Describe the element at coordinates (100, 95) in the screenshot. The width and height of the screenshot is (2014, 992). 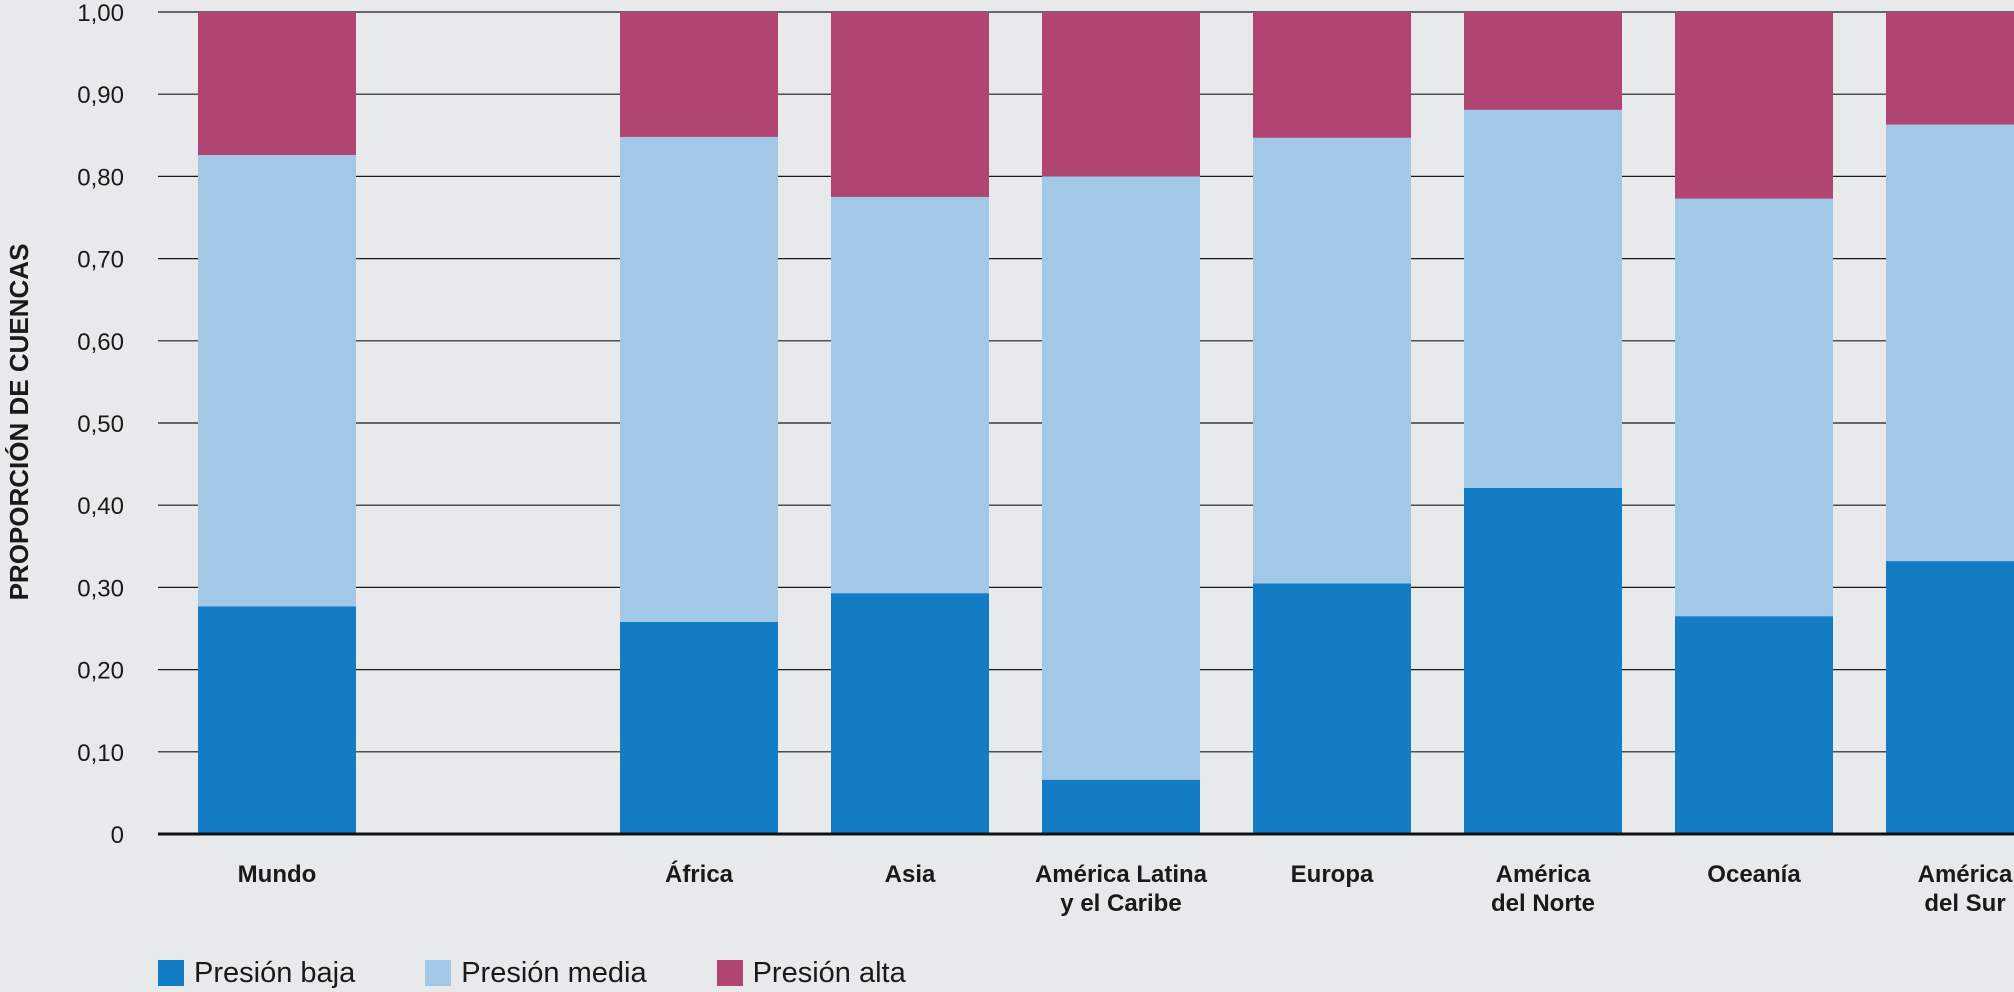
I see `y-tick-label: 0,90` at that location.